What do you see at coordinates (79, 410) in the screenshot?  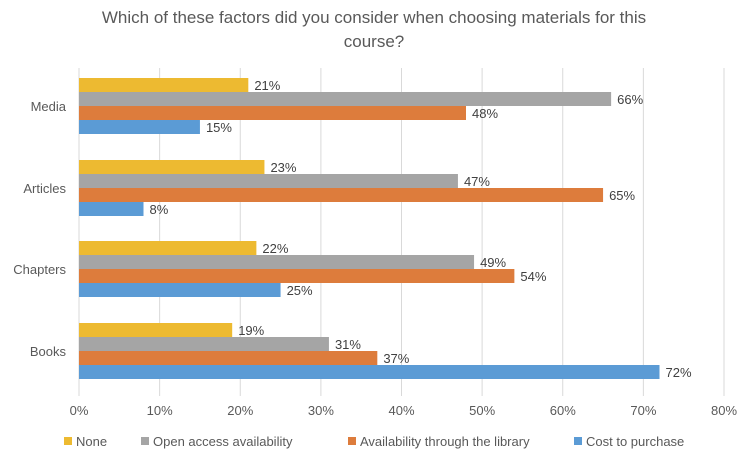 I see `x-tick-label: 0%` at bounding box center [79, 410].